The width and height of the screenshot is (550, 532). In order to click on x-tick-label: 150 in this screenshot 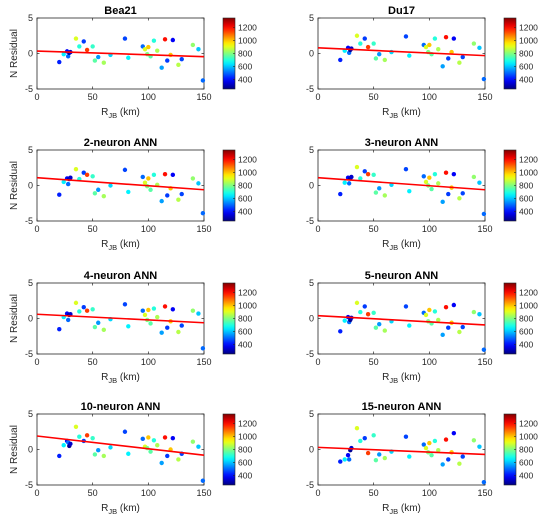, I will do `click(484, 97)`.